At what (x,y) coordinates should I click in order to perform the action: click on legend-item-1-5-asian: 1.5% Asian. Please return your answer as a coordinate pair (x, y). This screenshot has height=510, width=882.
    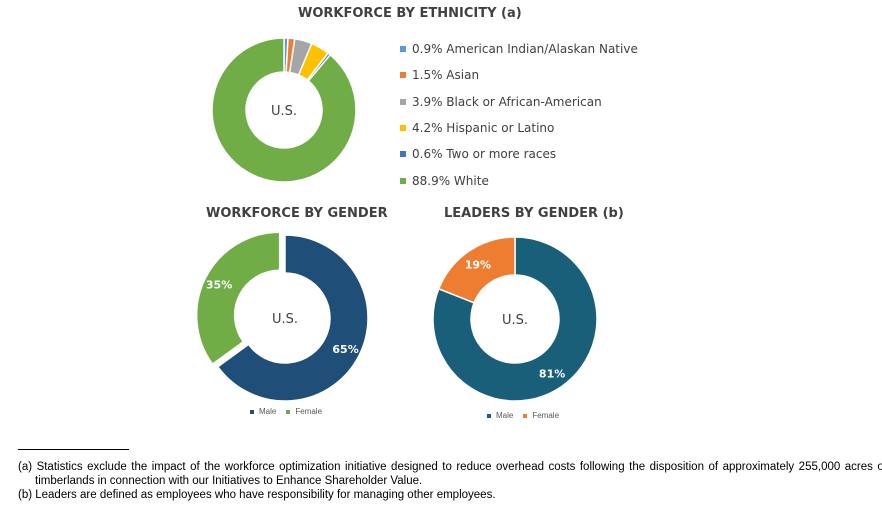
    Looking at the image, I should click on (519, 75).